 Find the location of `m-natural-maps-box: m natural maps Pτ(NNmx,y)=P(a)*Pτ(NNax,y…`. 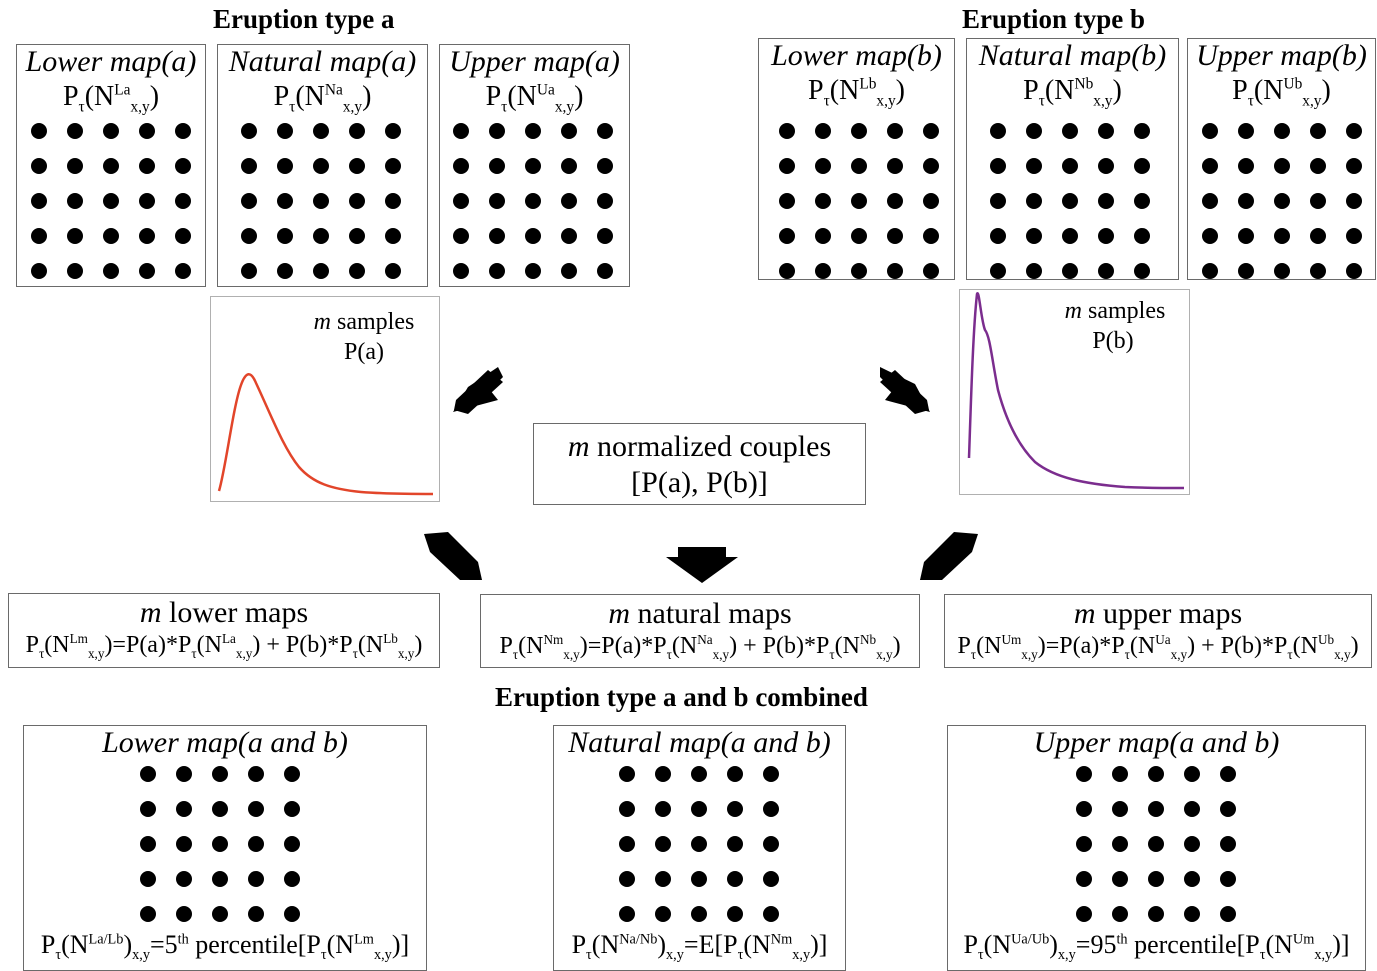

m-natural-maps-box: m natural maps Pτ(NNmx,y)=P(a)*Pτ(NNax,y… is located at coordinates (700, 631).